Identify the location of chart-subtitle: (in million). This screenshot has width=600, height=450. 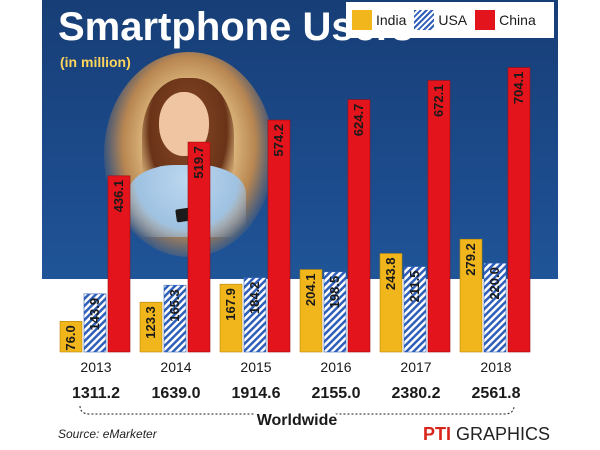
(95, 62).